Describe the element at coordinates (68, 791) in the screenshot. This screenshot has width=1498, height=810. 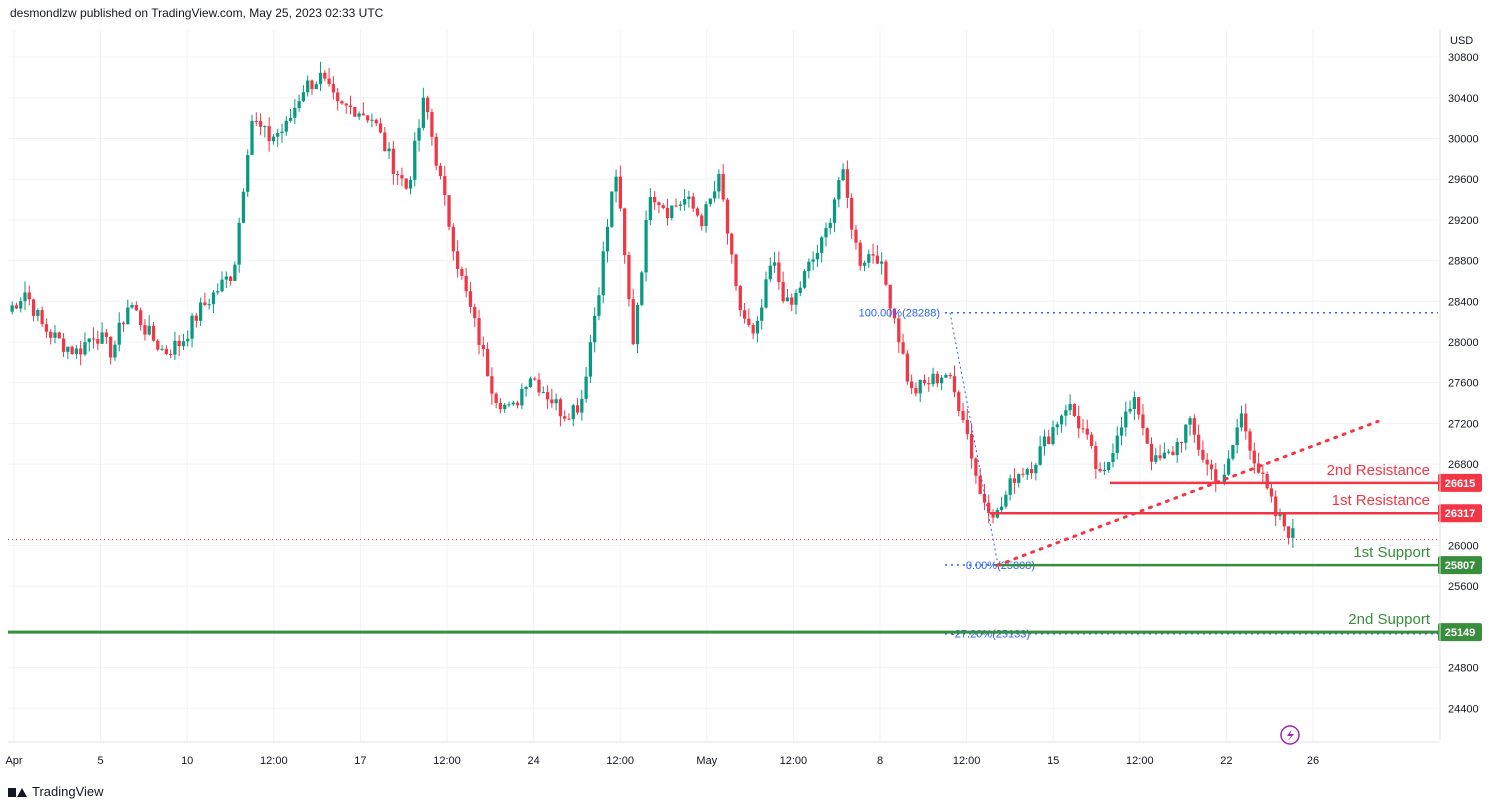
I see `brand-name: TradingView` at that location.